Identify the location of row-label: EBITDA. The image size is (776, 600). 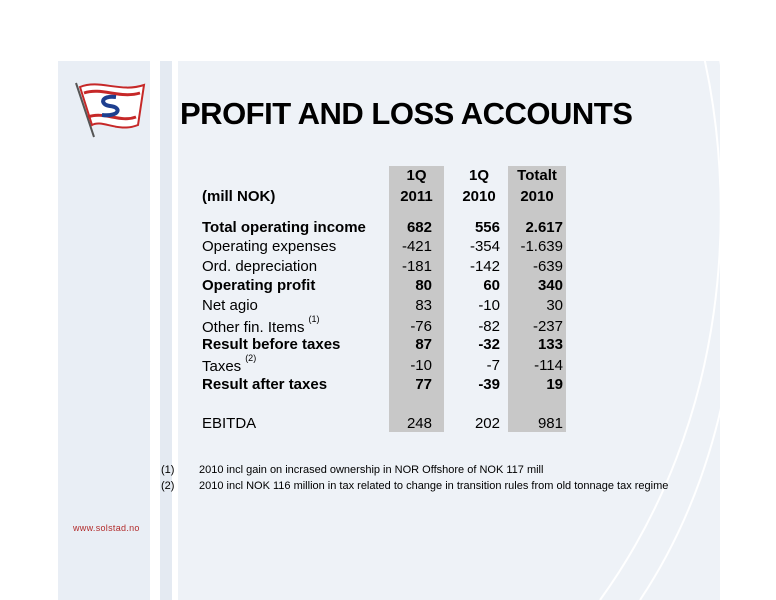
(229, 423).